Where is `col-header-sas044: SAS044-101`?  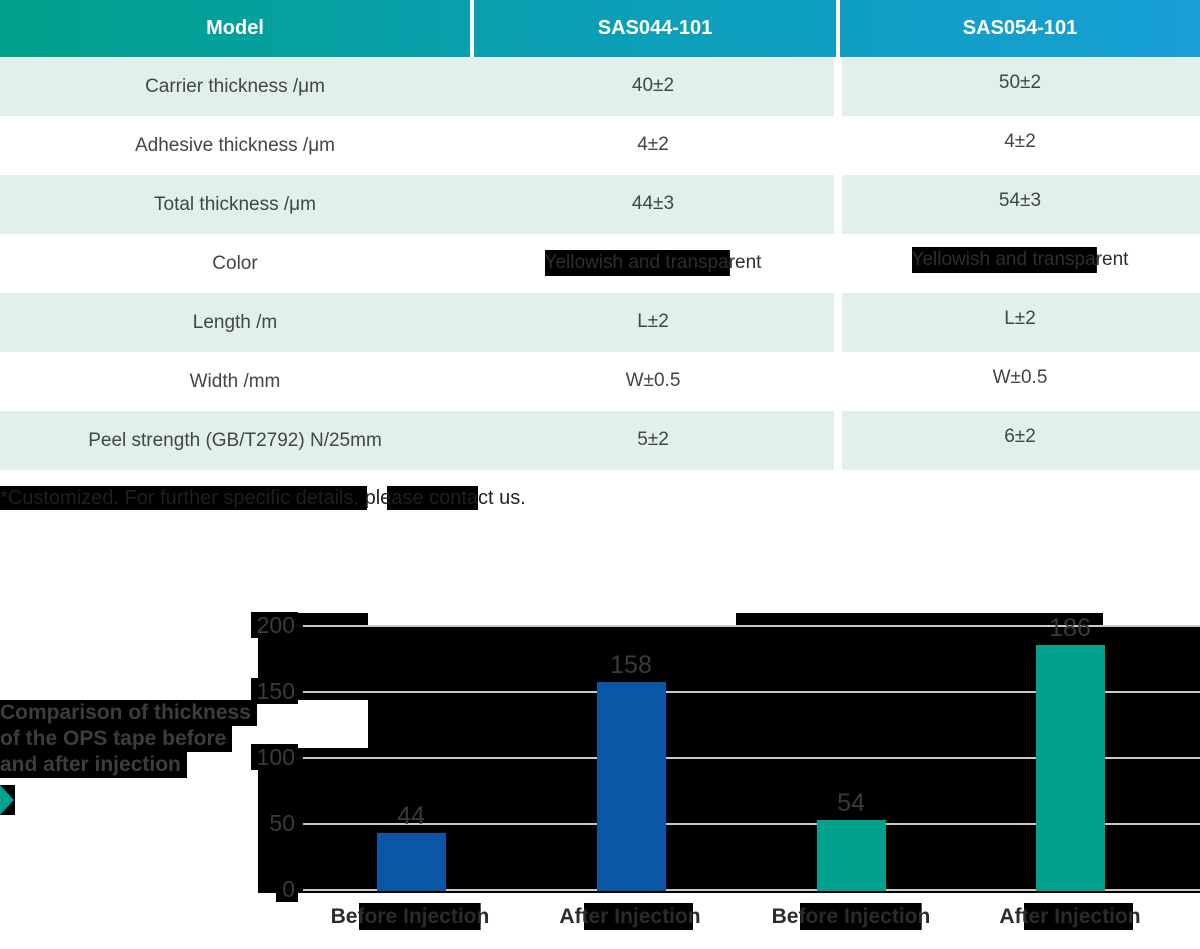 col-header-sas044: SAS044-101 is located at coordinates (655, 28).